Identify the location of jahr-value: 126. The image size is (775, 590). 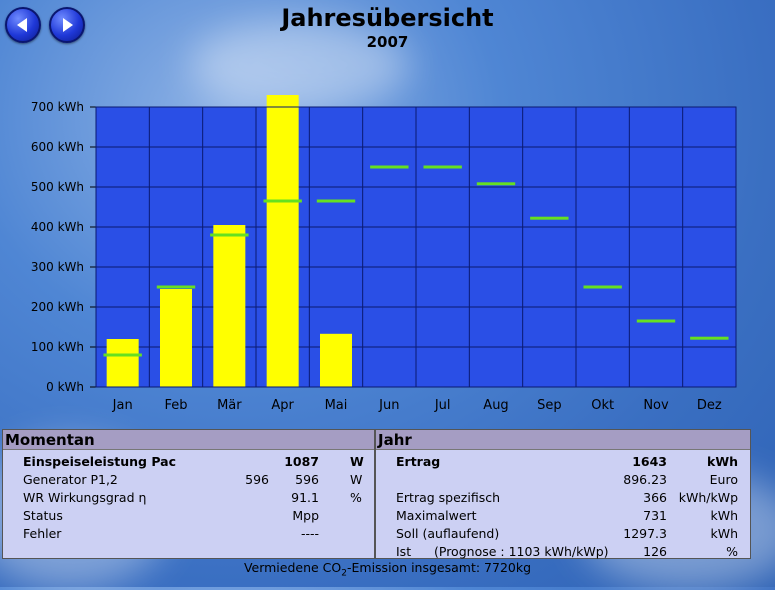
(655, 551).